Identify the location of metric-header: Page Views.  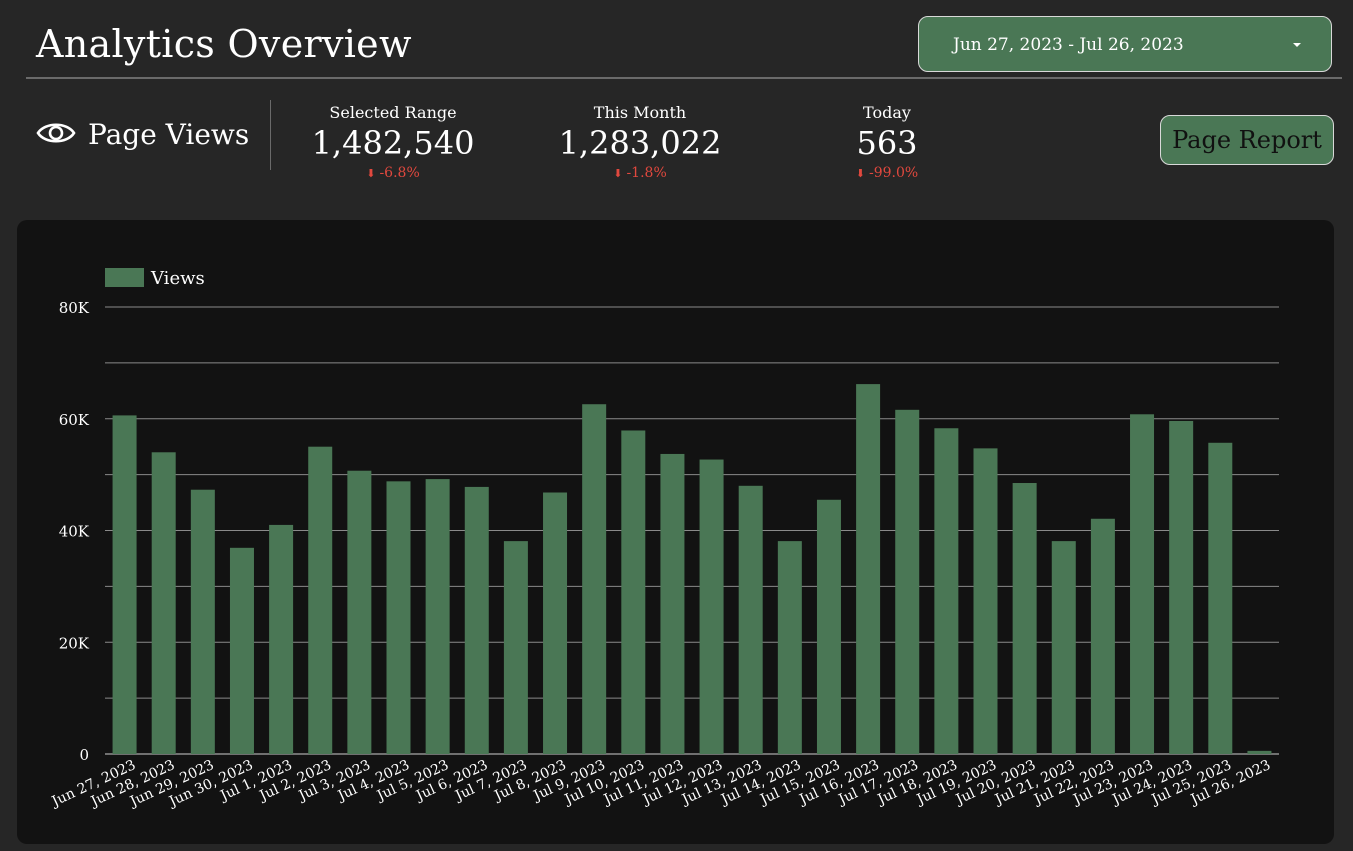
(142, 134).